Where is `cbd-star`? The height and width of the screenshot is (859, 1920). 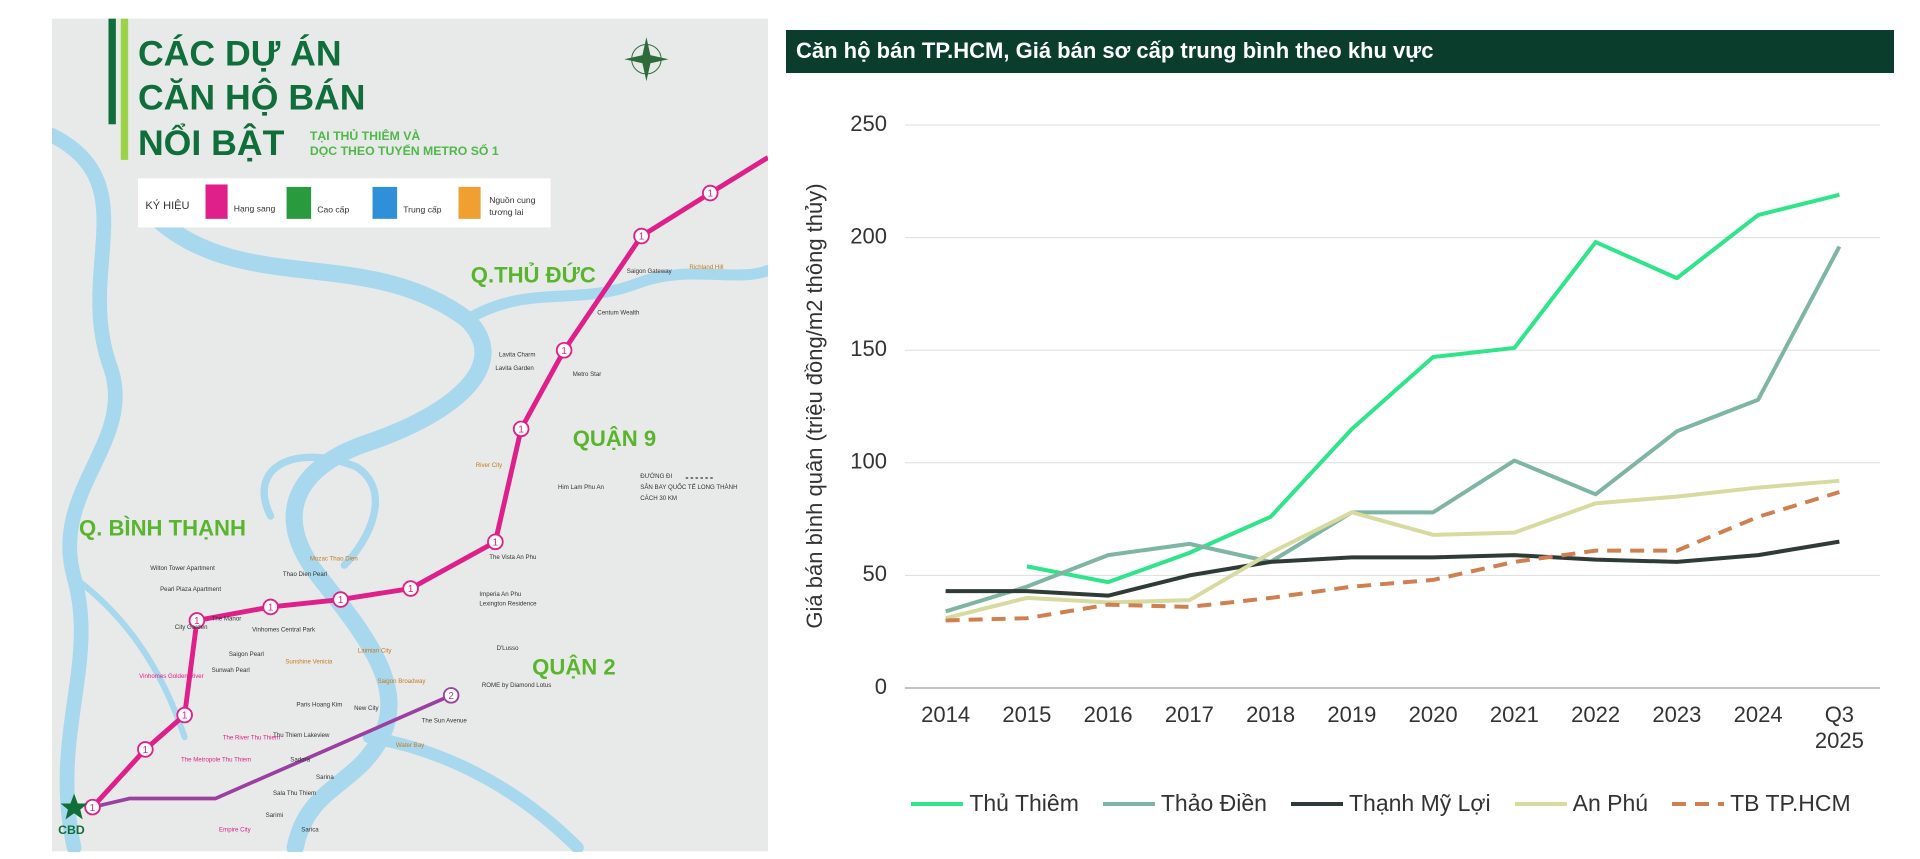 cbd-star is located at coordinates (74, 806).